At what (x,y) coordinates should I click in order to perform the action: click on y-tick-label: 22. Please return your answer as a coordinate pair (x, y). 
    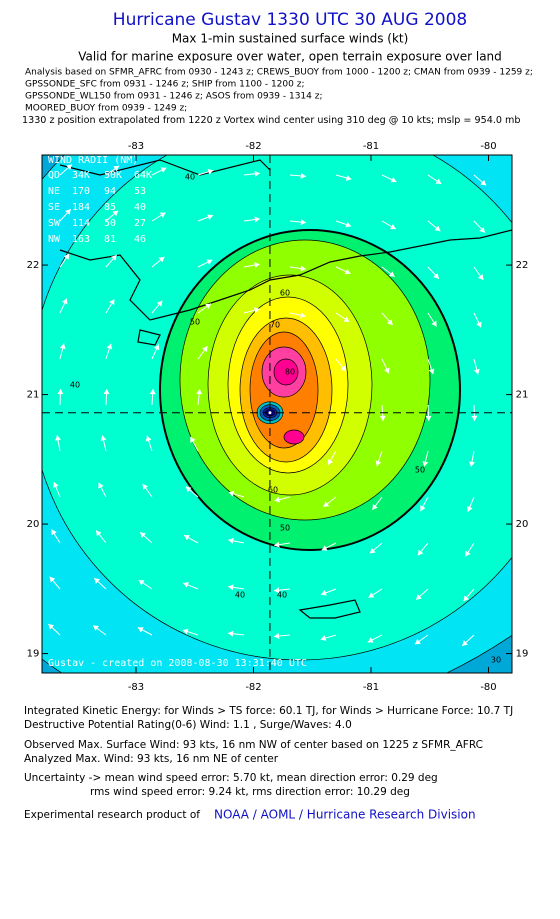
    Looking at the image, I should click on (522, 265).